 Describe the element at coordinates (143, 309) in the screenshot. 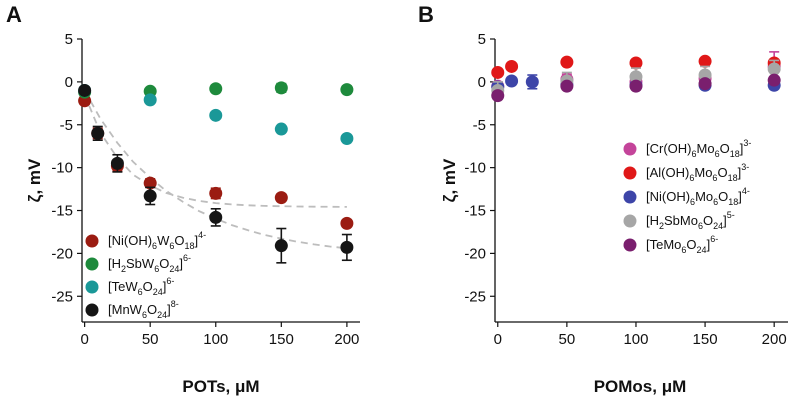

I see `legend-label: [MnW6O24]8-` at that location.